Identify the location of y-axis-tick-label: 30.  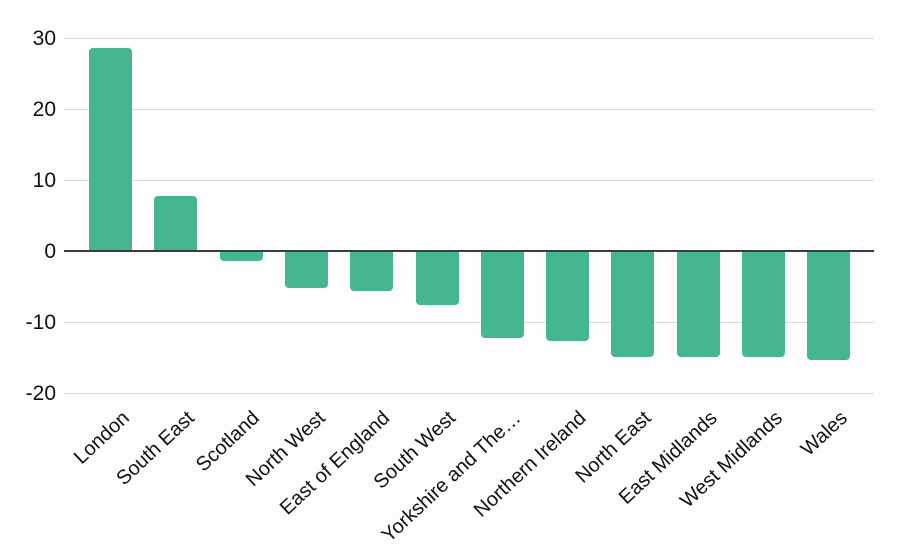
(44, 38).